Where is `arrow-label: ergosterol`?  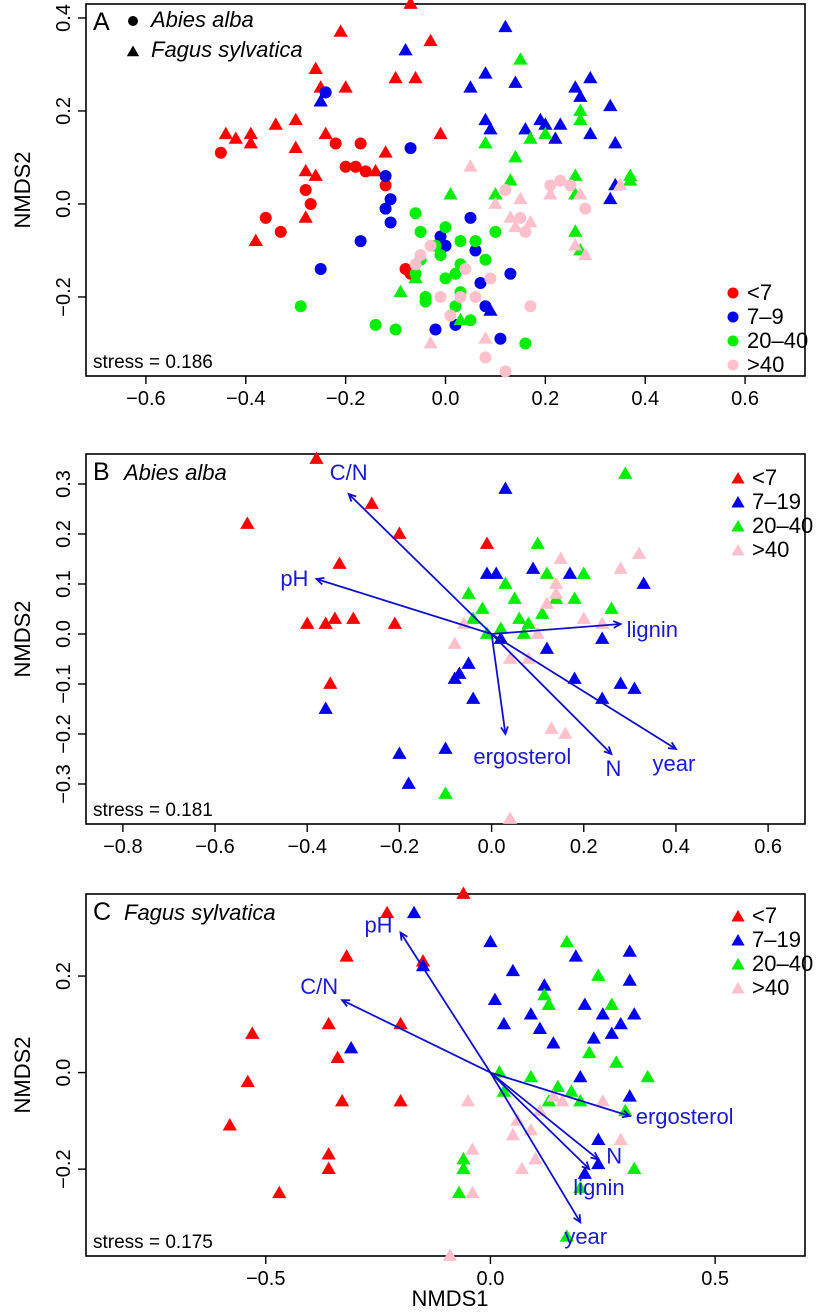 arrow-label: ergosterol is located at coordinates (522, 756).